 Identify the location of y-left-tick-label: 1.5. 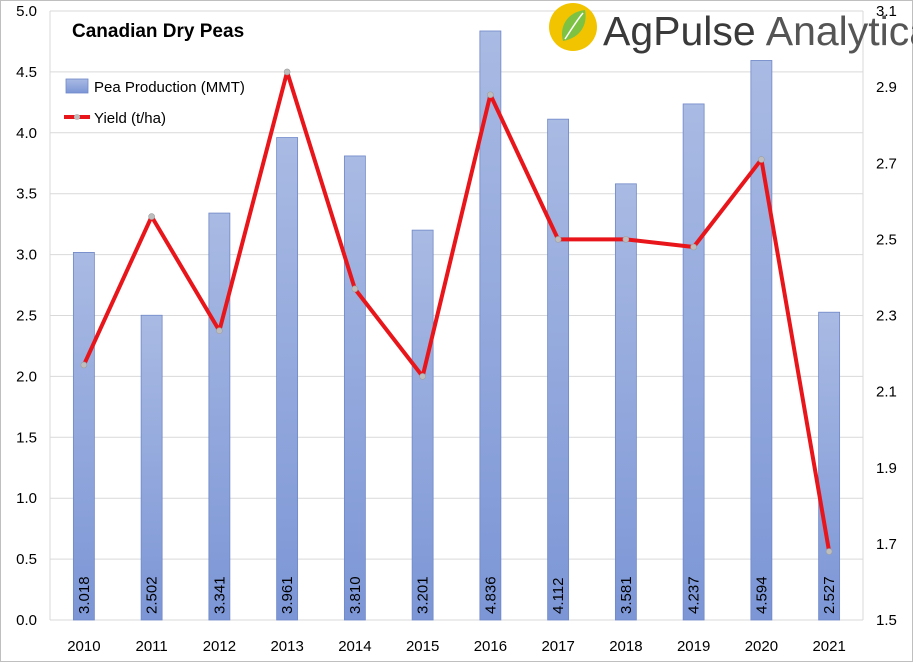
(26, 437).